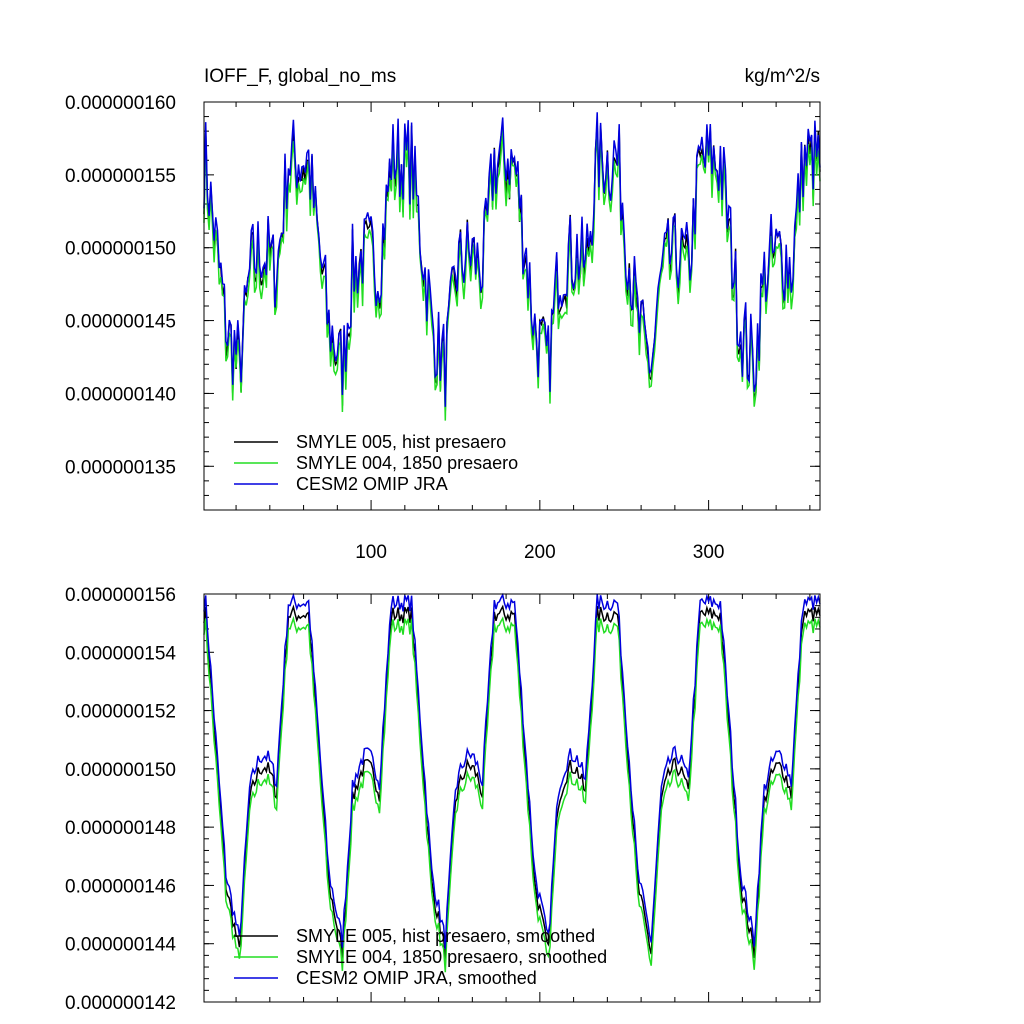  What do you see at coordinates (120, 945) in the screenshot?
I see `y-tick-label: 0.000000144` at bounding box center [120, 945].